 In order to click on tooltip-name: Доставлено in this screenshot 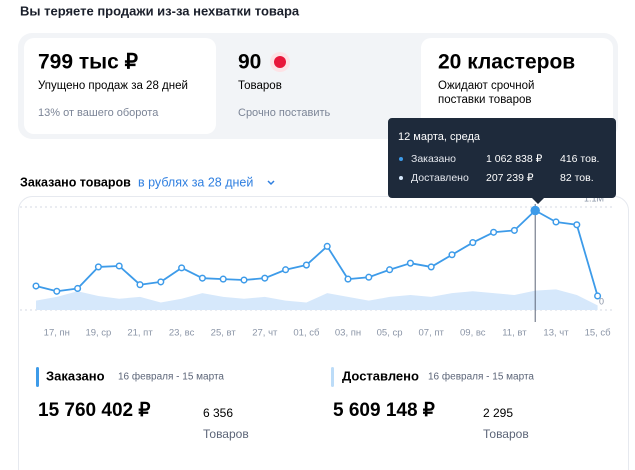, I will do `click(440, 178)`.